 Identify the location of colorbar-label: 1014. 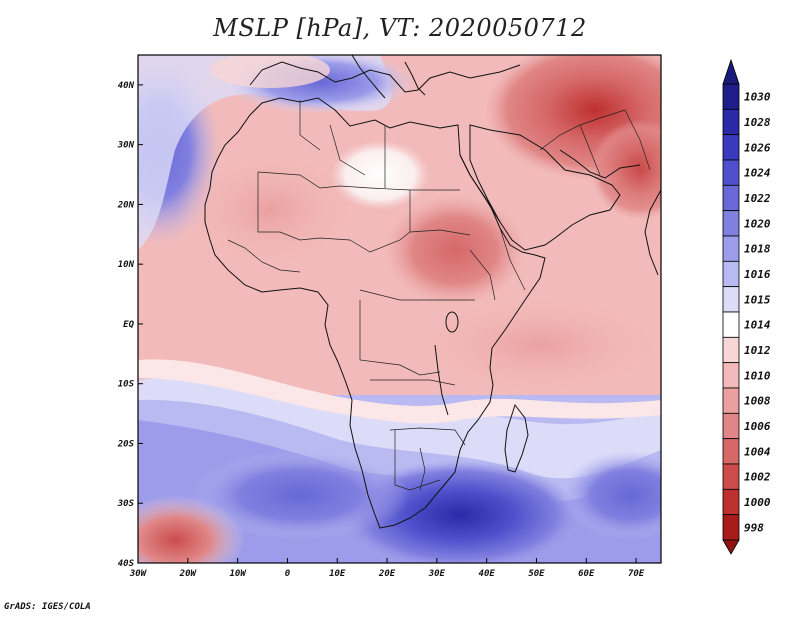
(757, 325).